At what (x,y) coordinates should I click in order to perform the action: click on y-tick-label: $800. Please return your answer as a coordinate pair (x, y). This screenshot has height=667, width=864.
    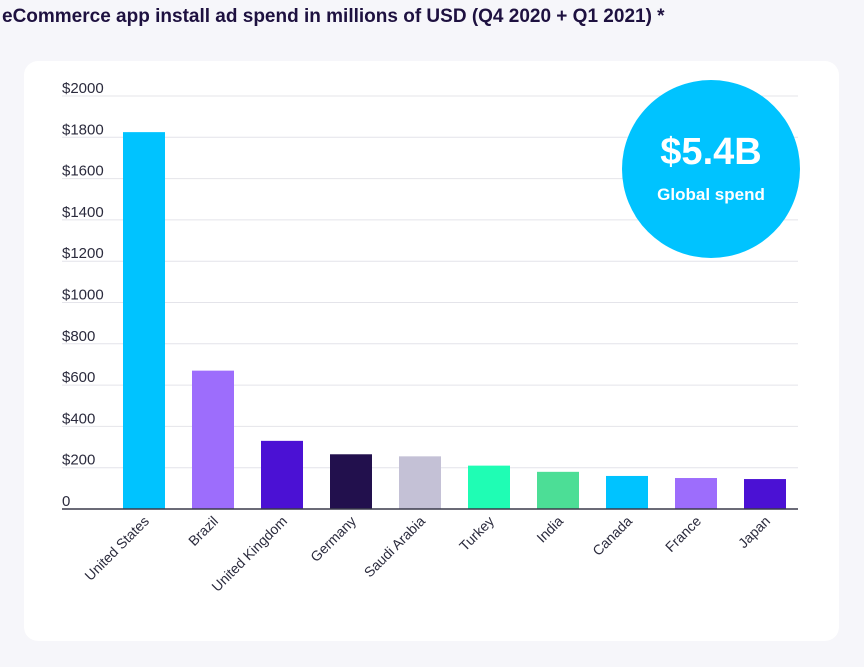
    Looking at the image, I should click on (78, 336).